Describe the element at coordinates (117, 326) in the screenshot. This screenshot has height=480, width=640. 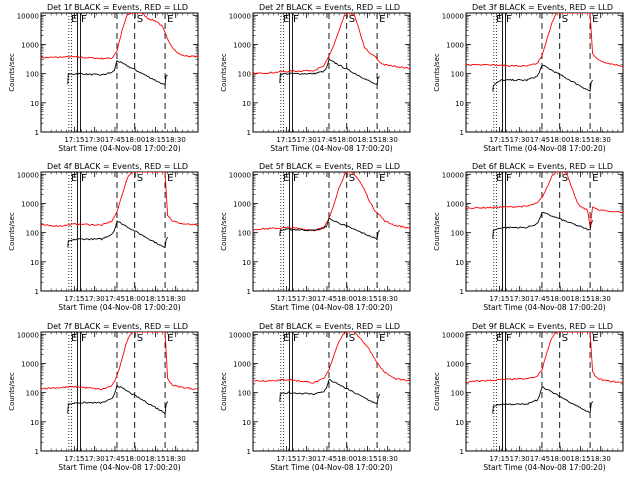
I see `panel-title: Det 7f BLACK = Events, RED = LLD` at that location.